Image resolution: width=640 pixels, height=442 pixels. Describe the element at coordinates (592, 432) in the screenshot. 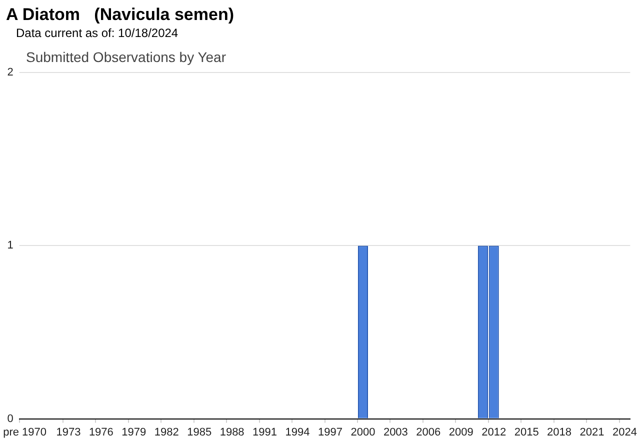

I see `x-tick-label: 2021` at that location.